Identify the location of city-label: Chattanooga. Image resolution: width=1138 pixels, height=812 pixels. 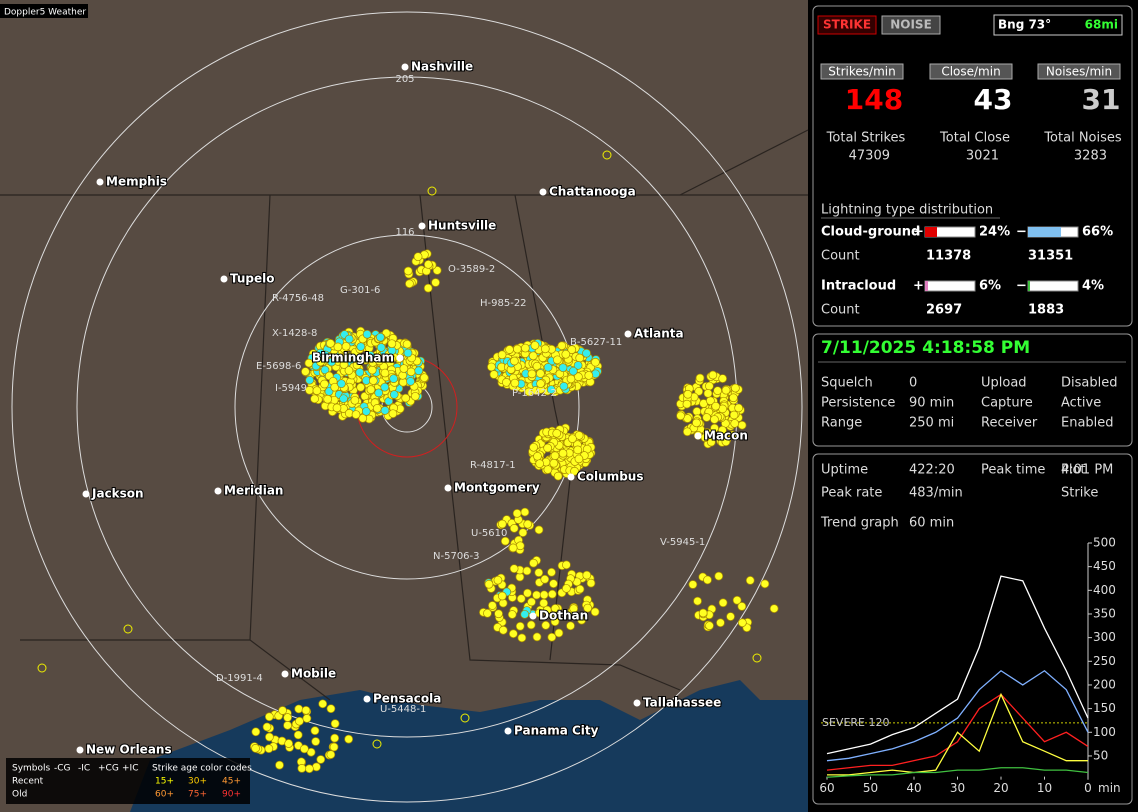
(592, 192).